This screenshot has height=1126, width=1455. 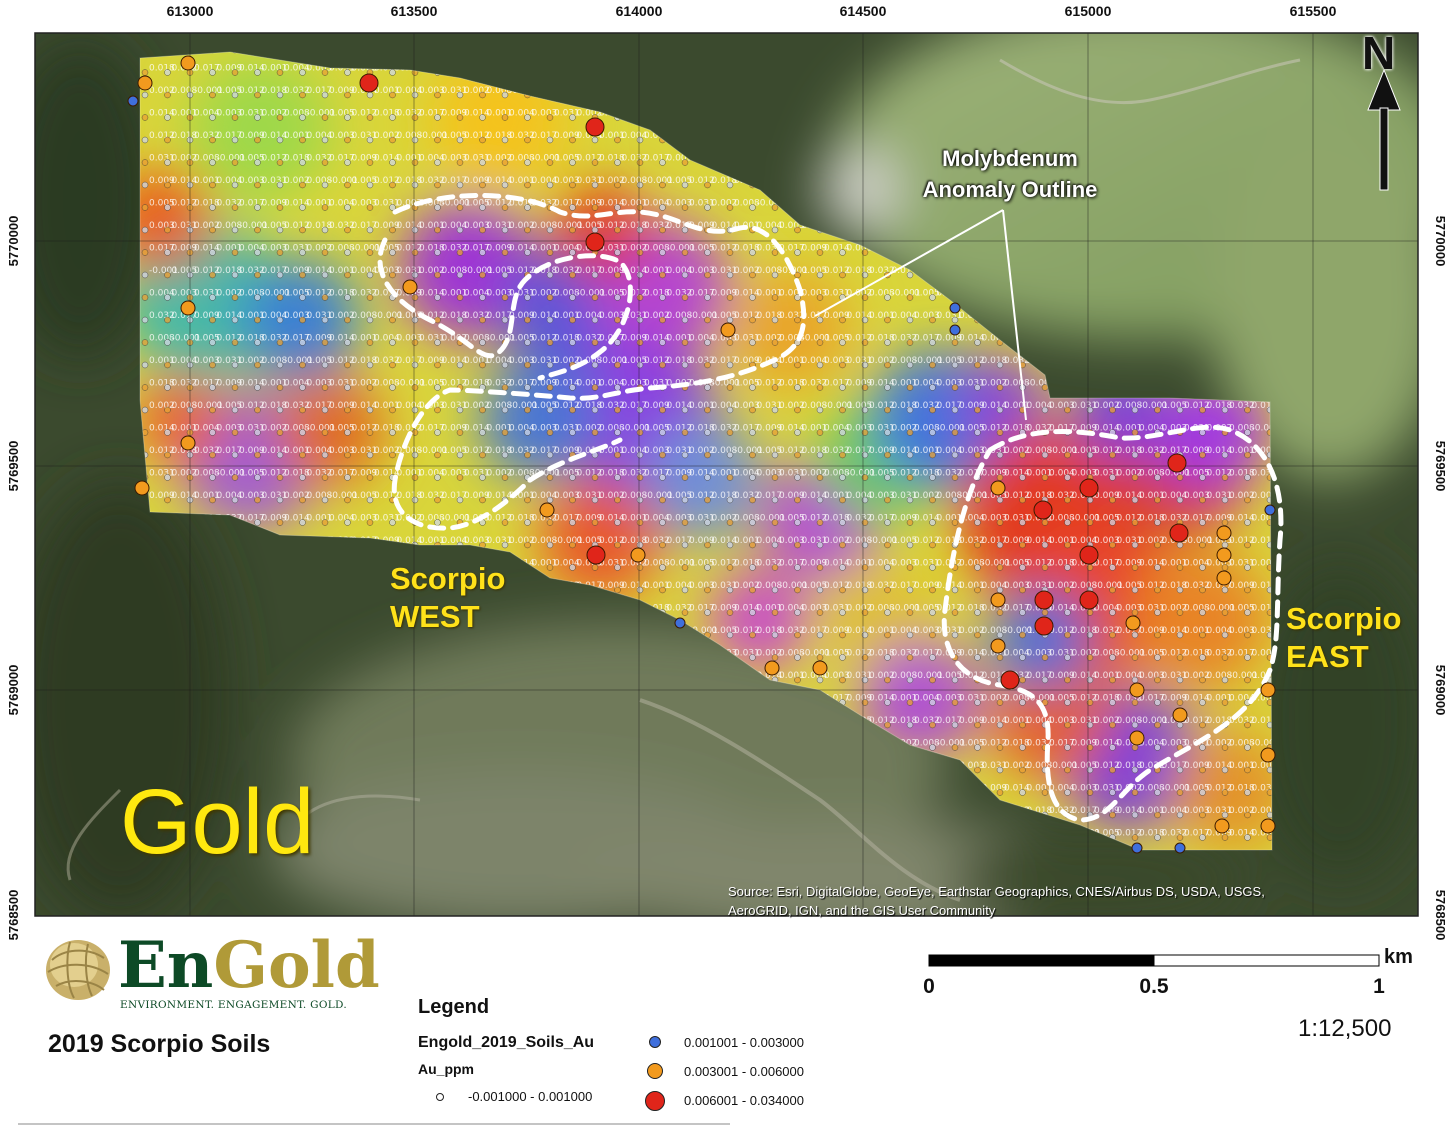 What do you see at coordinates (1112, 623) in the screenshot?
I see `anomaly-outline-east` at bounding box center [1112, 623].